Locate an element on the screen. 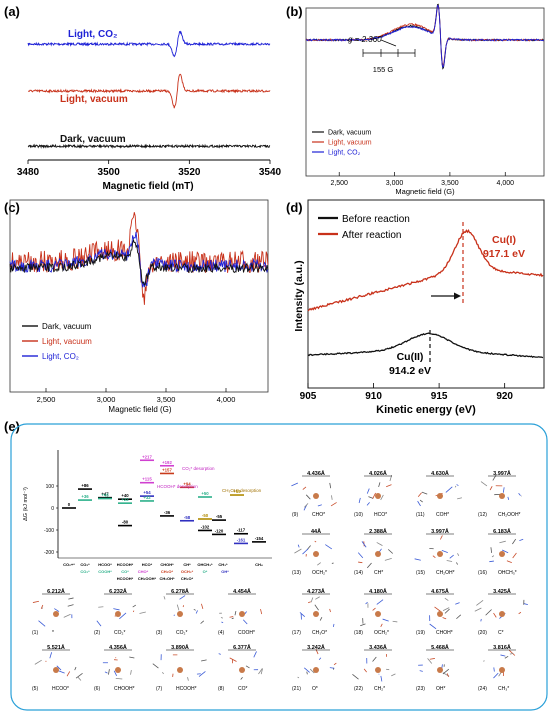 The width and height of the screenshot is (550, 714). panel-a-lines is located at coordinates (149, 89).